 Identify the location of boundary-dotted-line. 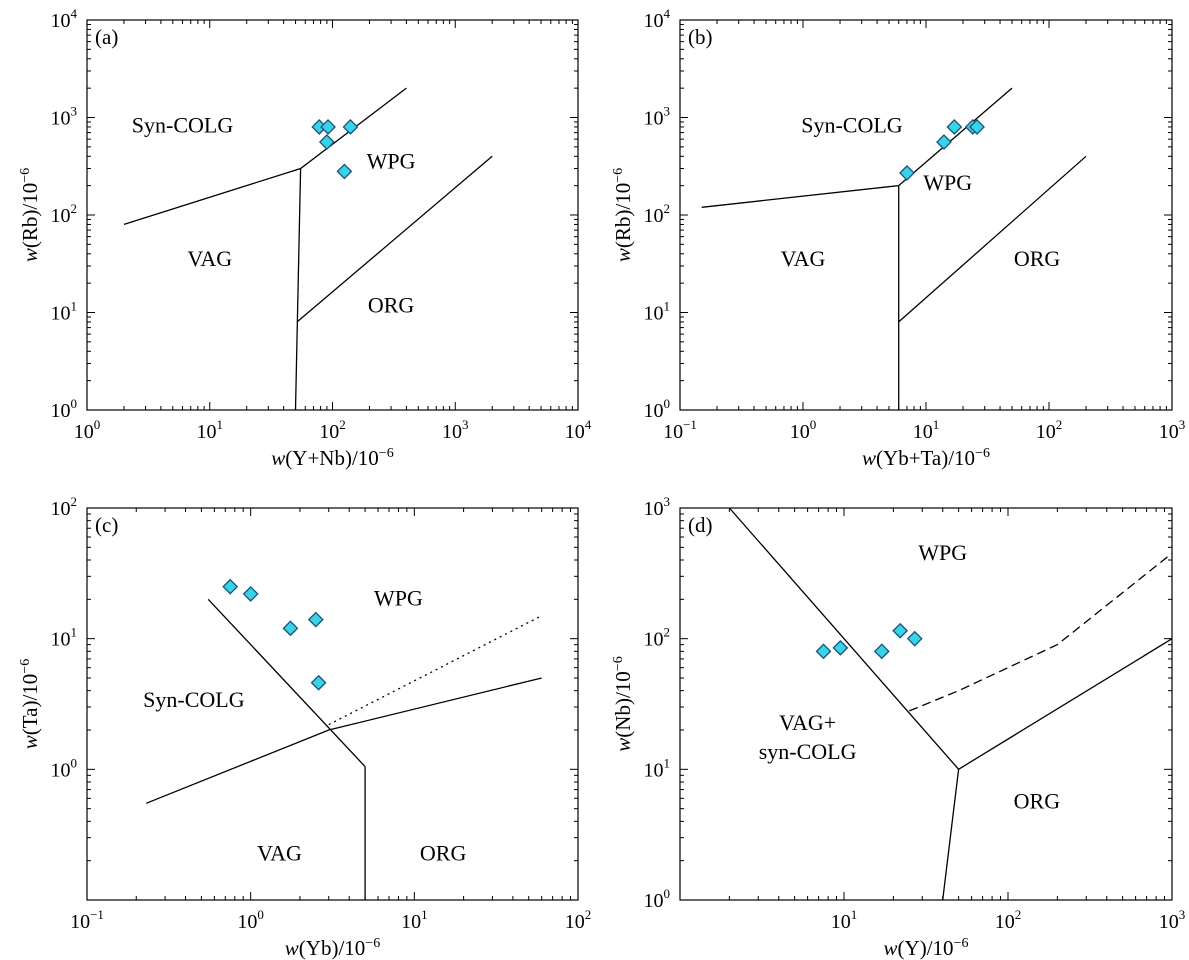
(435, 670).